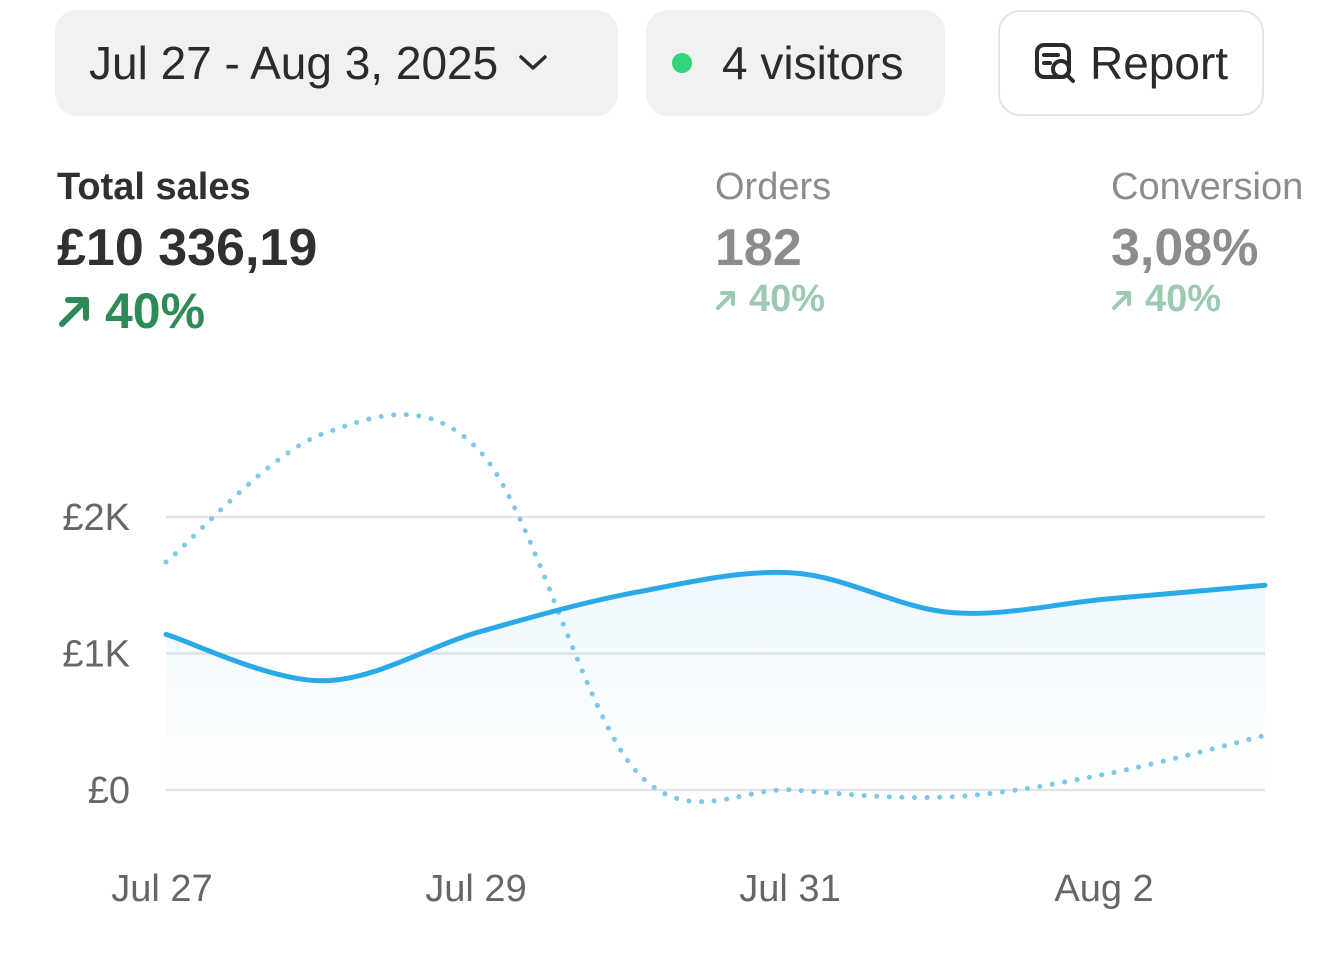 The width and height of the screenshot is (1320, 955). Describe the element at coordinates (715, 626) in the screenshot. I see `current-series-line` at that location.